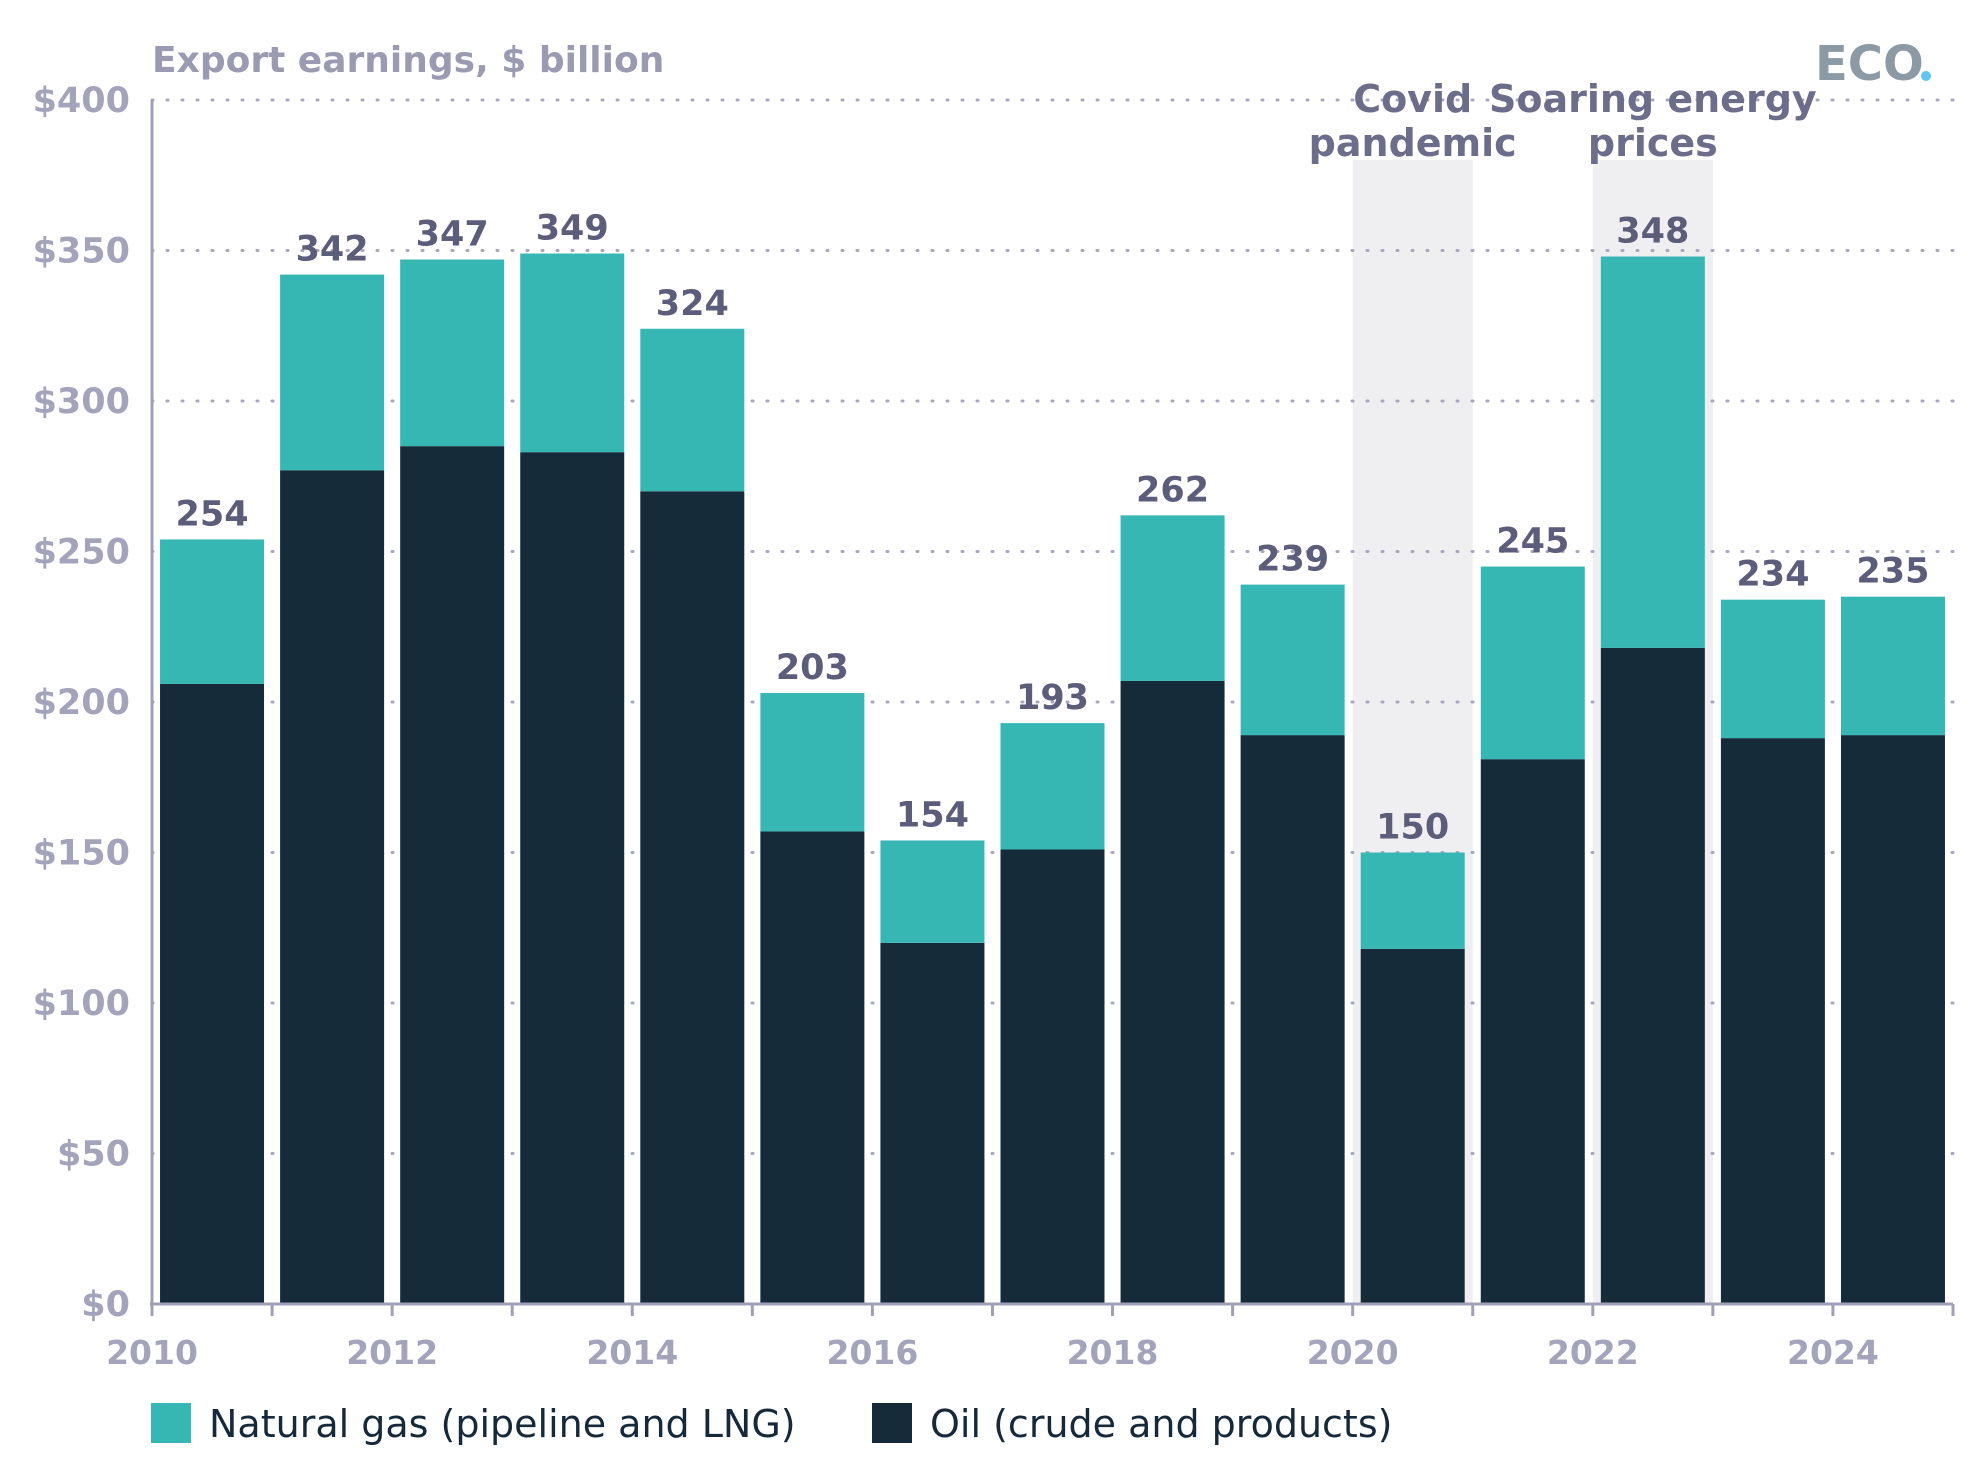  Describe the element at coordinates (692, 304) in the screenshot. I see `total-label-2014: 324` at that location.